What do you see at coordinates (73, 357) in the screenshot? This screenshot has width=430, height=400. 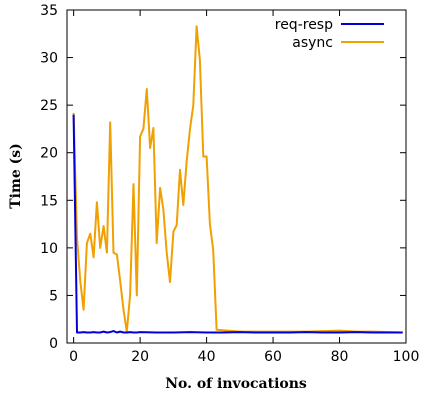 I see `x-tick-label: 0` at bounding box center [73, 357].